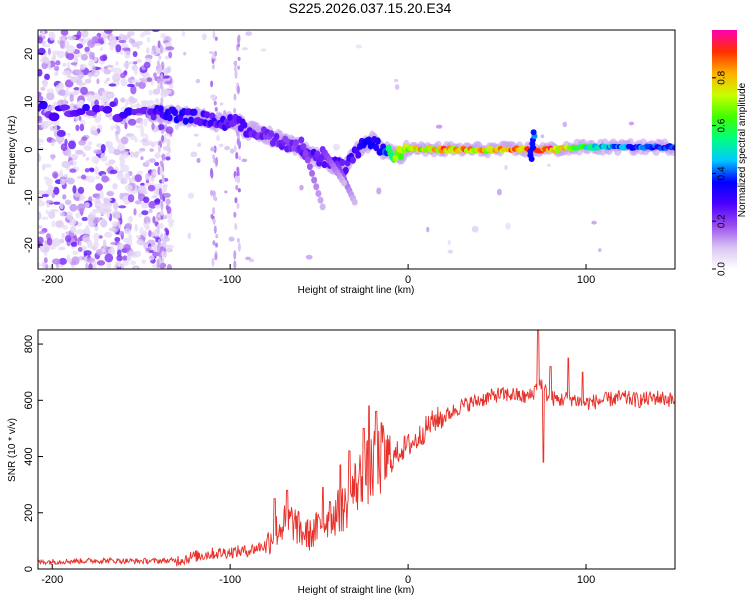 The height and width of the screenshot is (605, 750). What do you see at coordinates (29, 456) in the screenshot?
I see `snr-ytick-label: 400` at bounding box center [29, 456].